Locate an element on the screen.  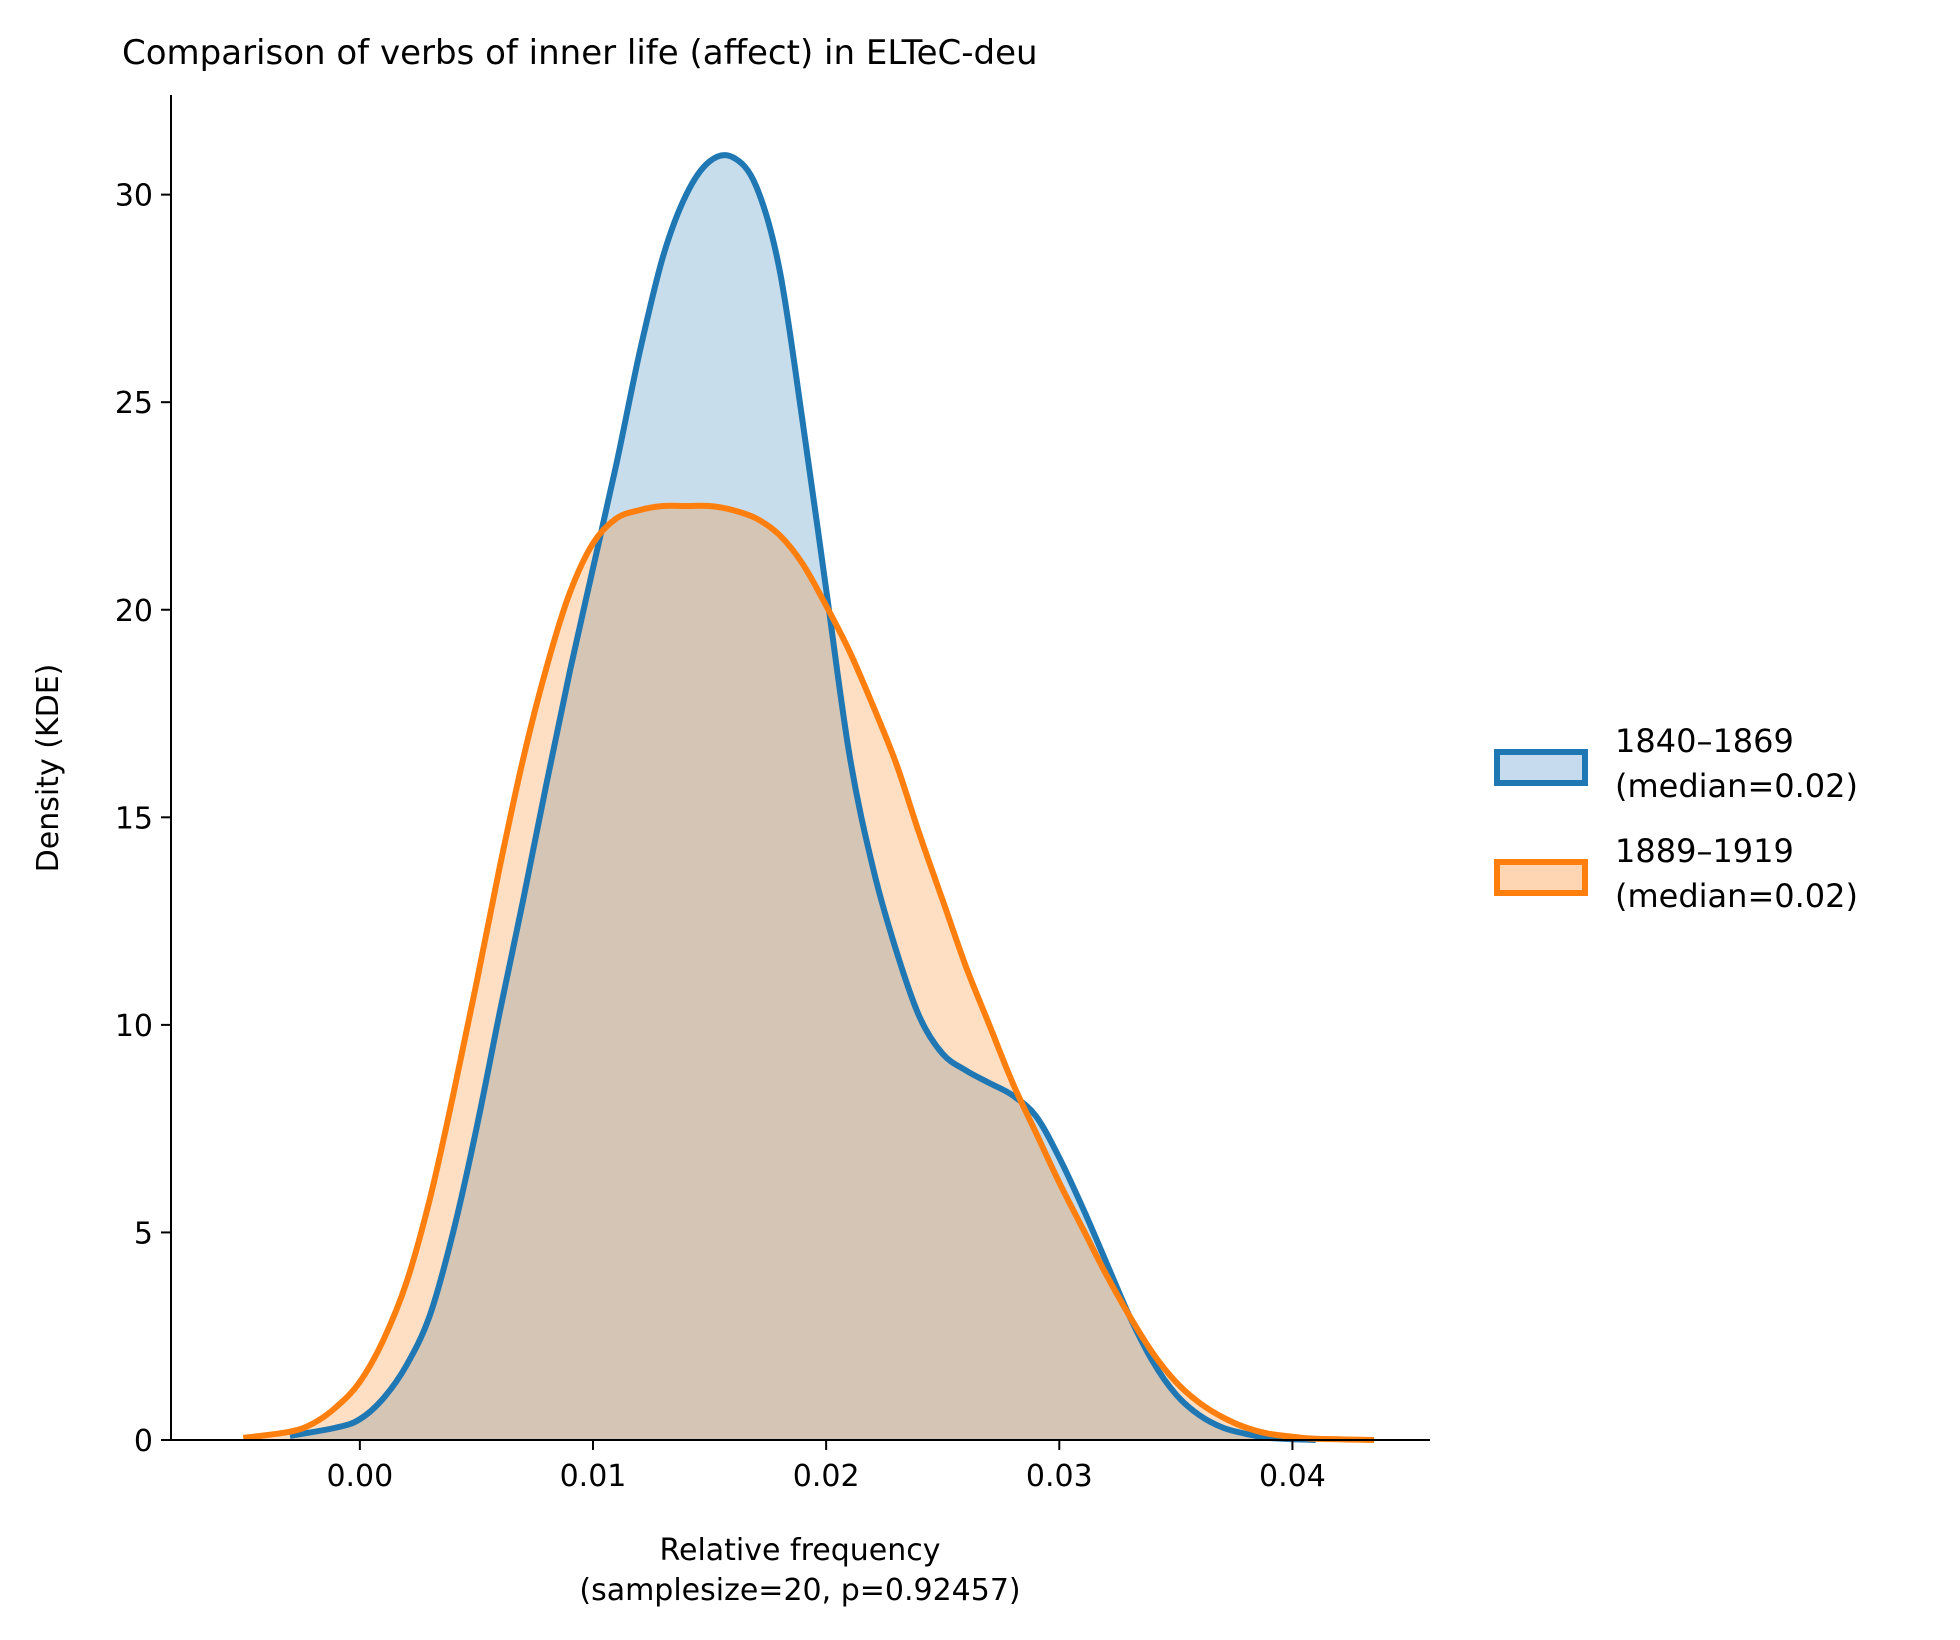
y-axis-ticks: 0 5 10 15 20 25 30 is located at coordinates (143, 819).